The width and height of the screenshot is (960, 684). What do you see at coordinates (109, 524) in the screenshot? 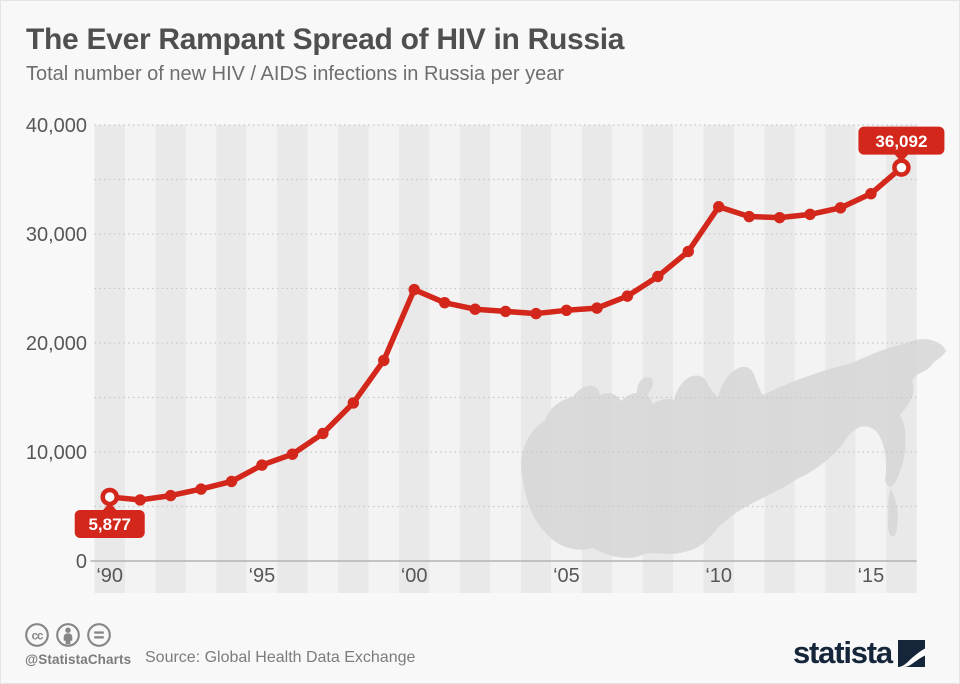
I see `callout-value: 5,877` at bounding box center [109, 524].